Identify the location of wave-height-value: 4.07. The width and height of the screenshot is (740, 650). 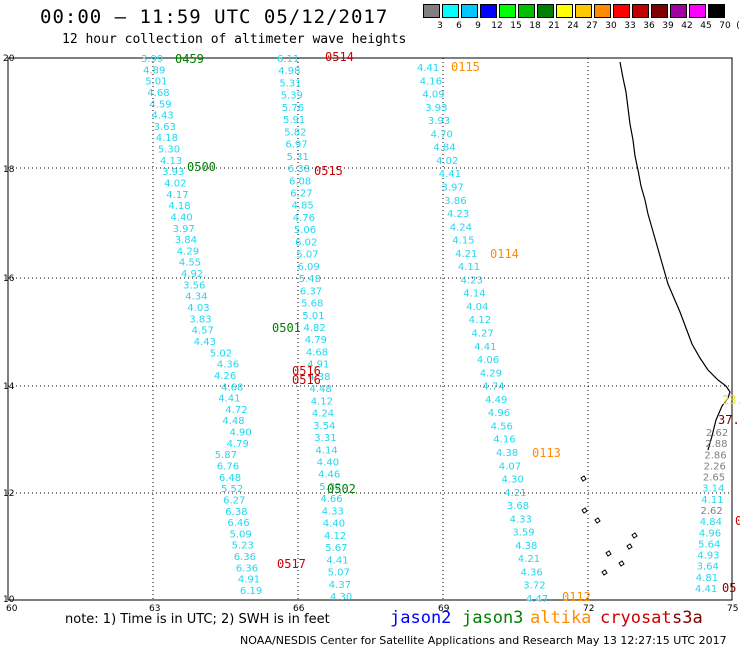
(510, 466).